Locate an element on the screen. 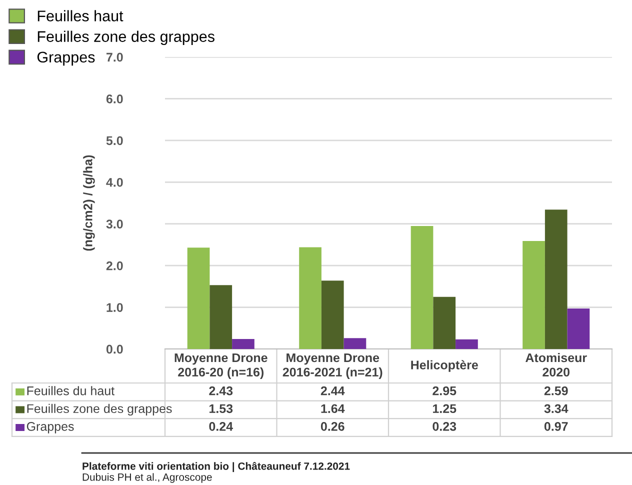  text: Feuilles zone des grappes is located at coordinates (99, 410).